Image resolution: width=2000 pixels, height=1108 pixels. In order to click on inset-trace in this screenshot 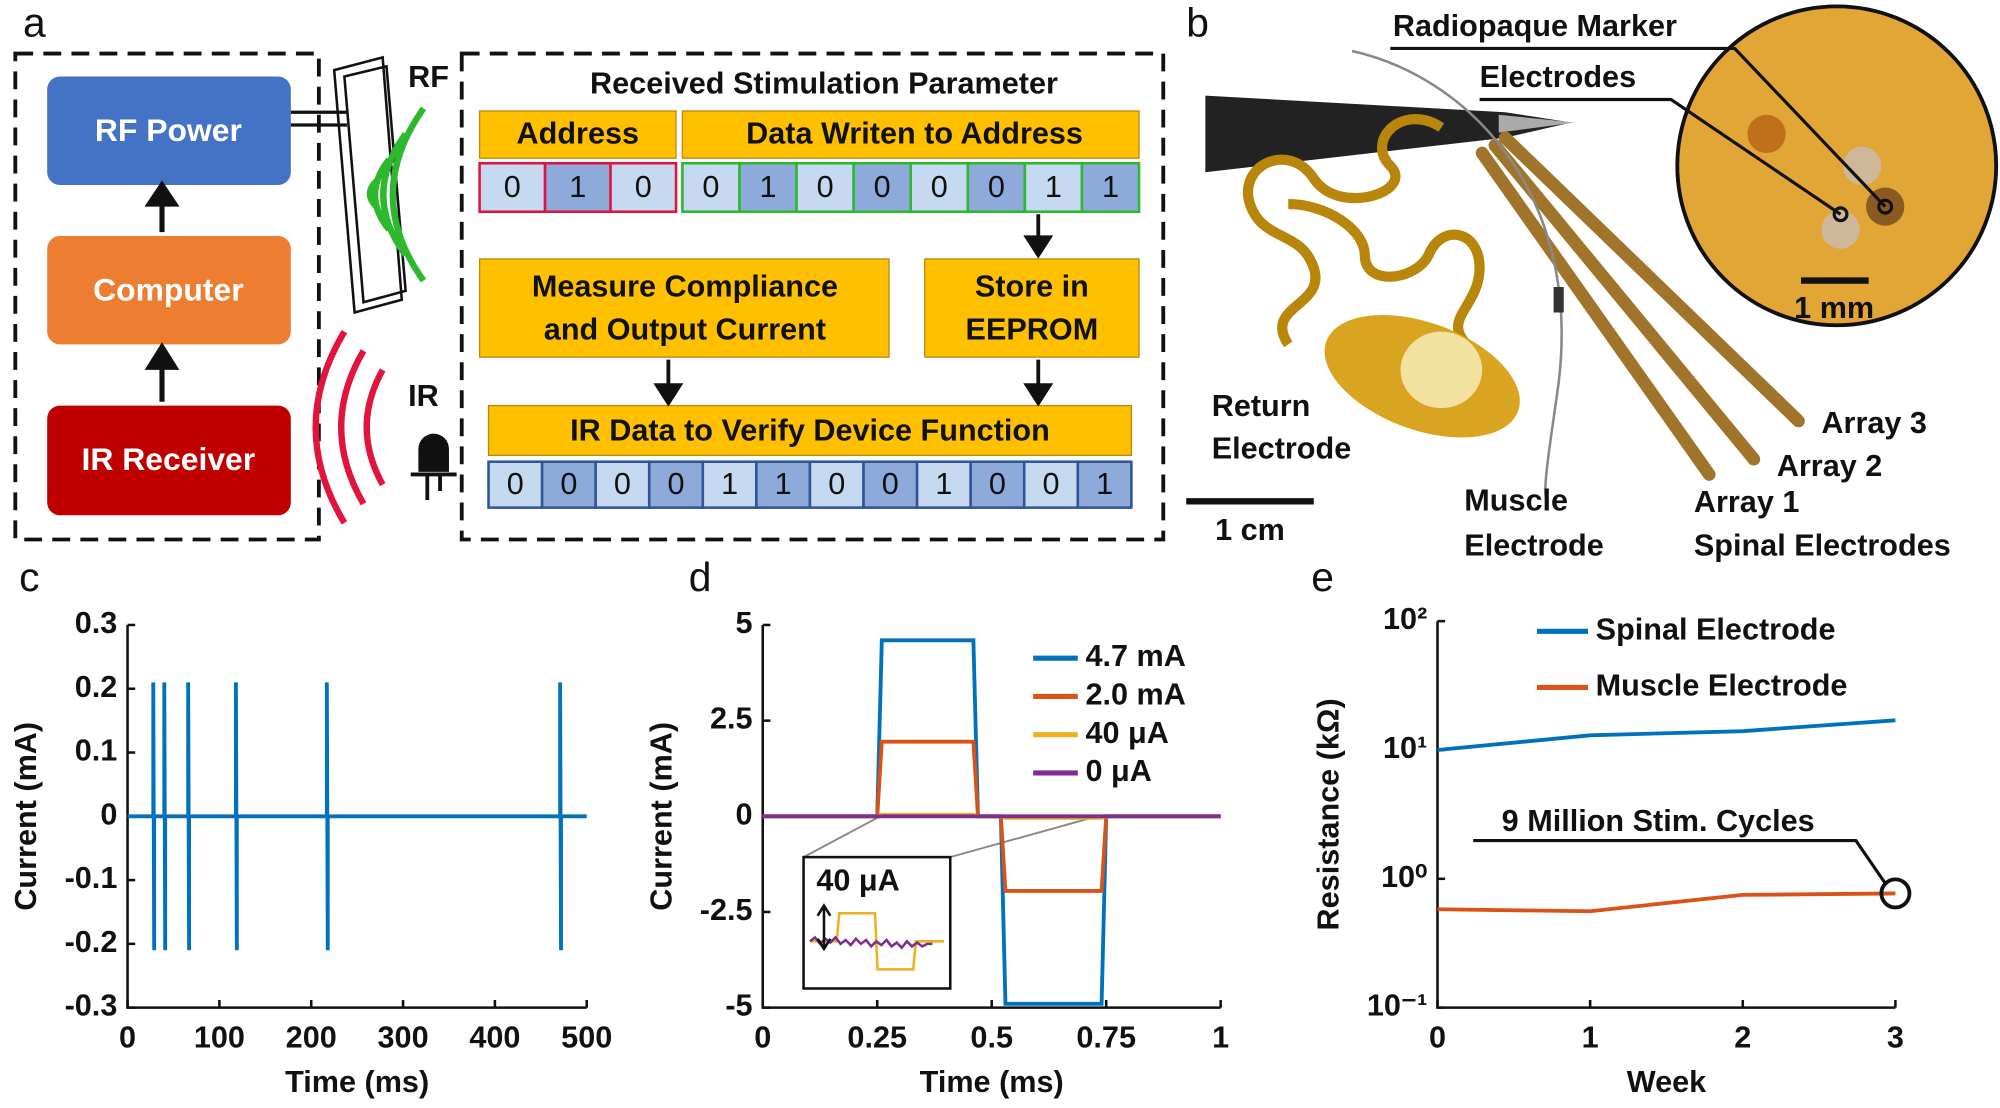, I will do `click(871, 942)`.